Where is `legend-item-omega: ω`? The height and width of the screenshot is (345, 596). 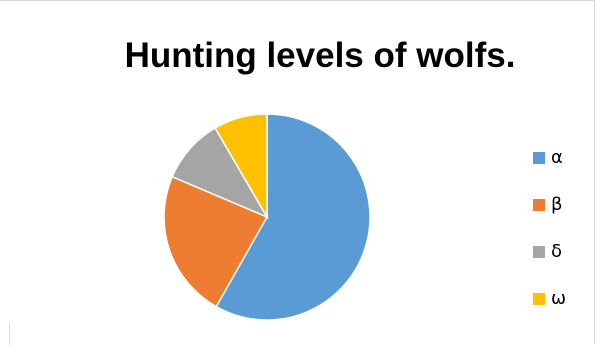
legend-item-omega: ω is located at coordinates (549, 298).